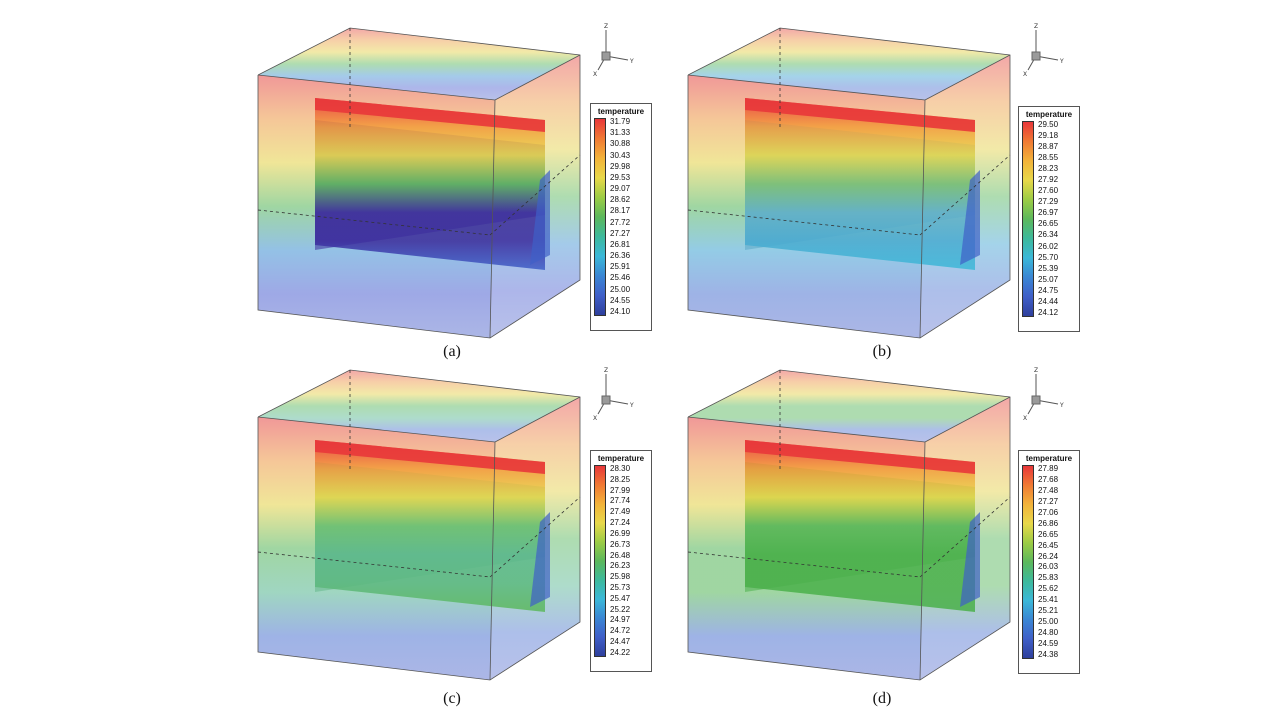  I want to click on legend-tick: 27.99, so click(620, 490).